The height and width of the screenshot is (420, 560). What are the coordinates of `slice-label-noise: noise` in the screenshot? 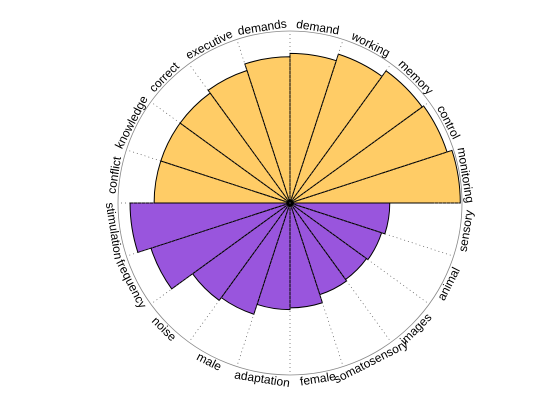 It's located at (164, 329).